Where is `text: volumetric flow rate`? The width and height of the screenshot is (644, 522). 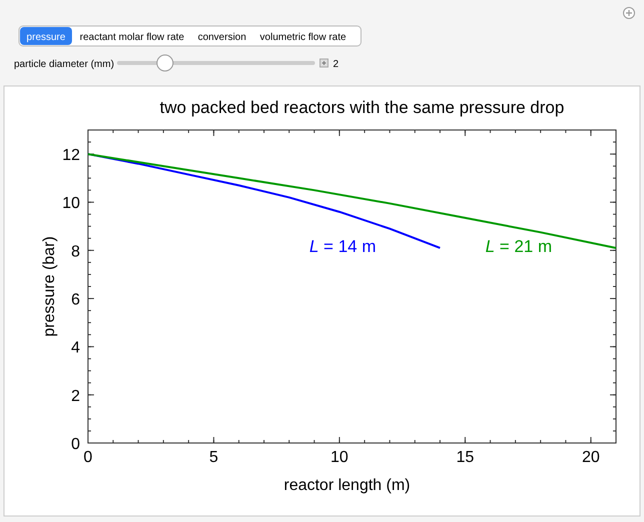 text: volumetric flow rate is located at coordinates (303, 37).